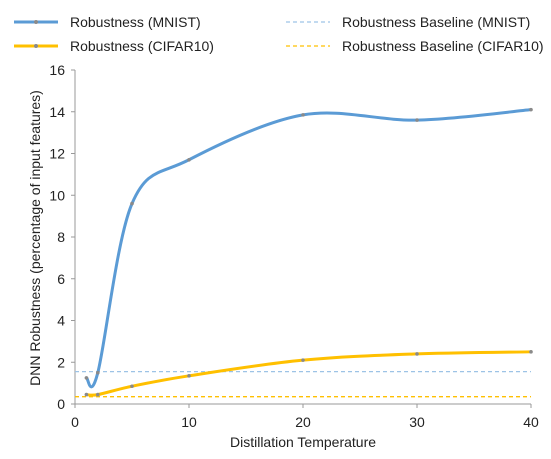 The image size is (551, 459). What do you see at coordinates (61, 321) in the screenshot?
I see `y-tick-label: 4` at bounding box center [61, 321].